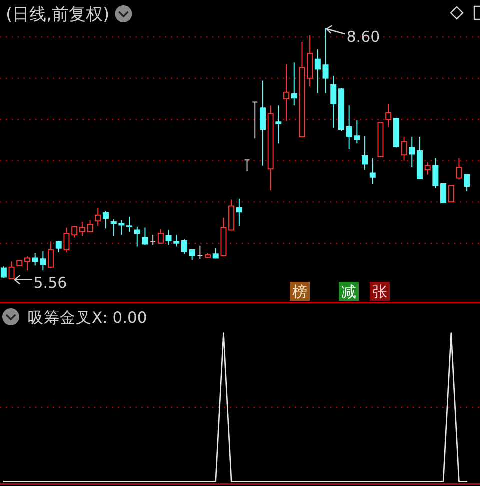 The height and width of the screenshot is (486, 480). I want to click on badge: 减, so click(349, 291).